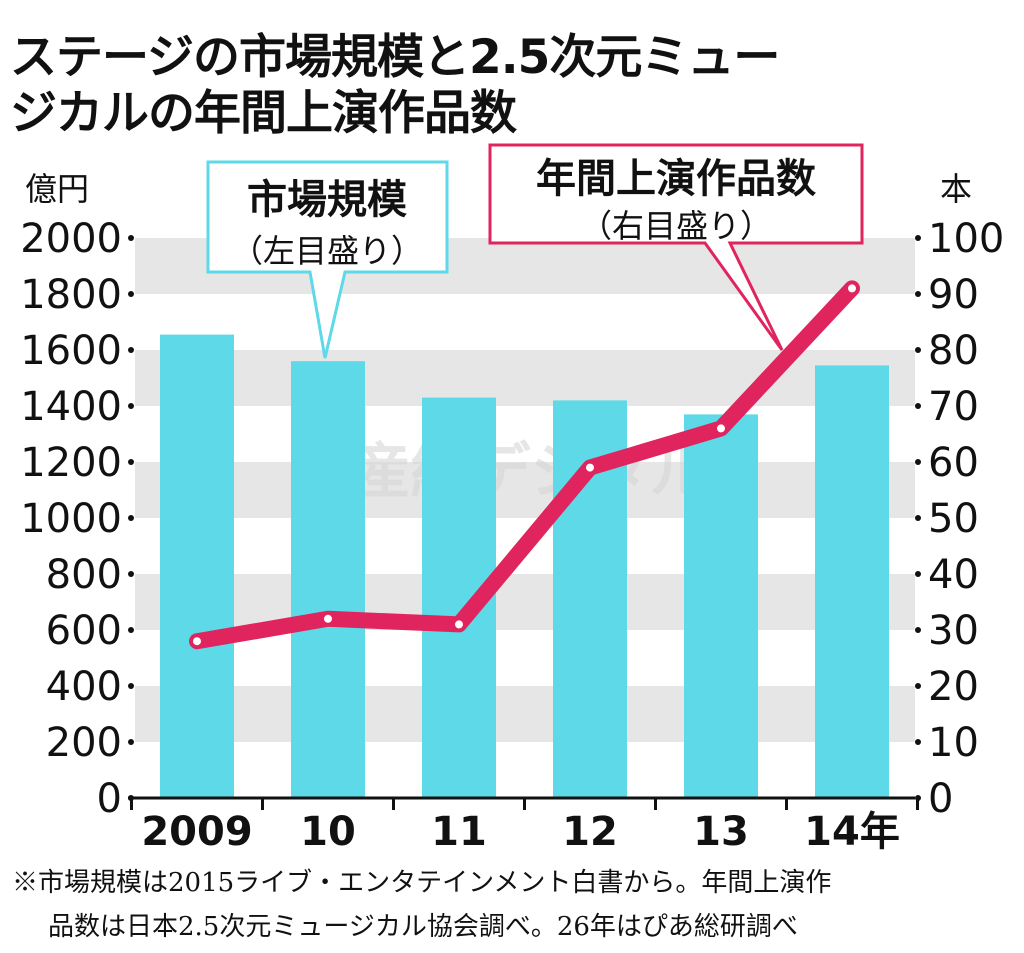 The image size is (1024, 953). What do you see at coordinates (953, 407) in the screenshot?
I see `right-tick-label: 70` at bounding box center [953, 407].